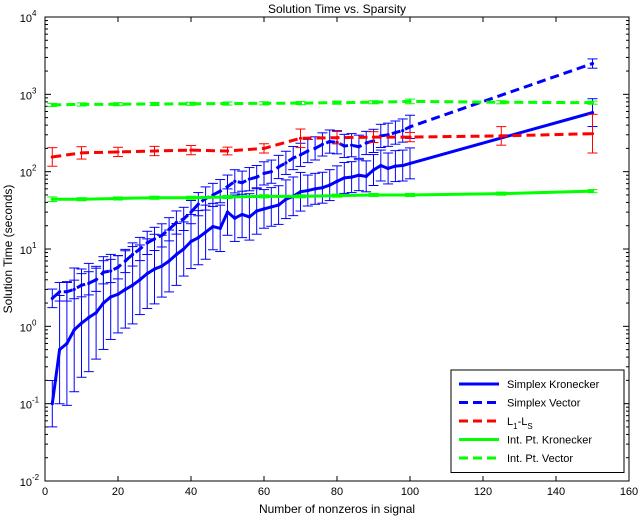  I want to click on x-tick-label: 100, so click(410, 492).